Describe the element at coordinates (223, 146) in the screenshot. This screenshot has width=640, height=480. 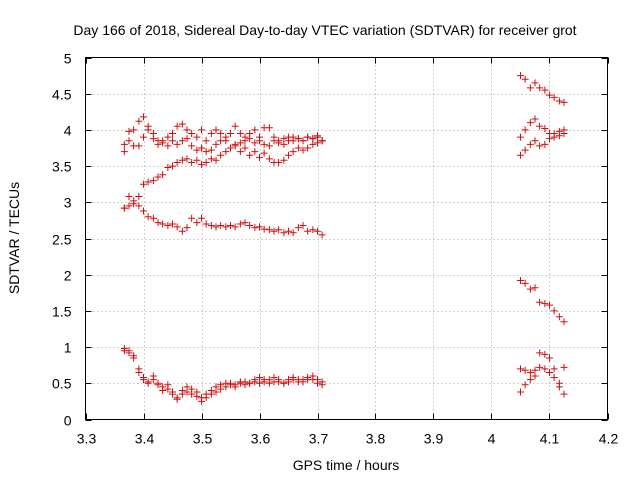
I see `series-sat-b` at that location.